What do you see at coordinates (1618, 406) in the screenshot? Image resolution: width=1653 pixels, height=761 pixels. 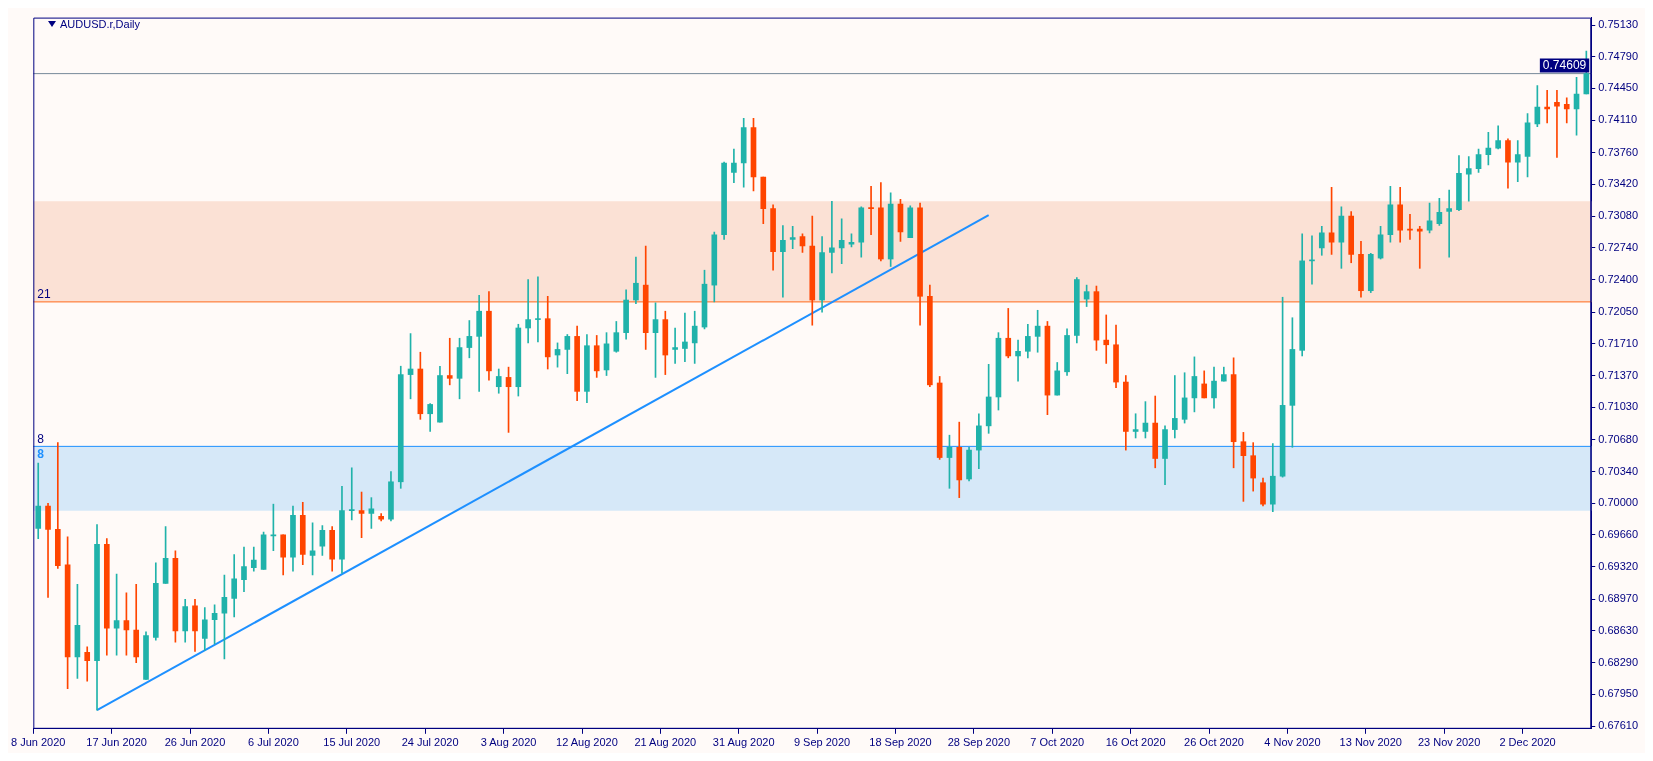 I see `y-tick-label: 0.71030` at bounding box center [1618, 406].